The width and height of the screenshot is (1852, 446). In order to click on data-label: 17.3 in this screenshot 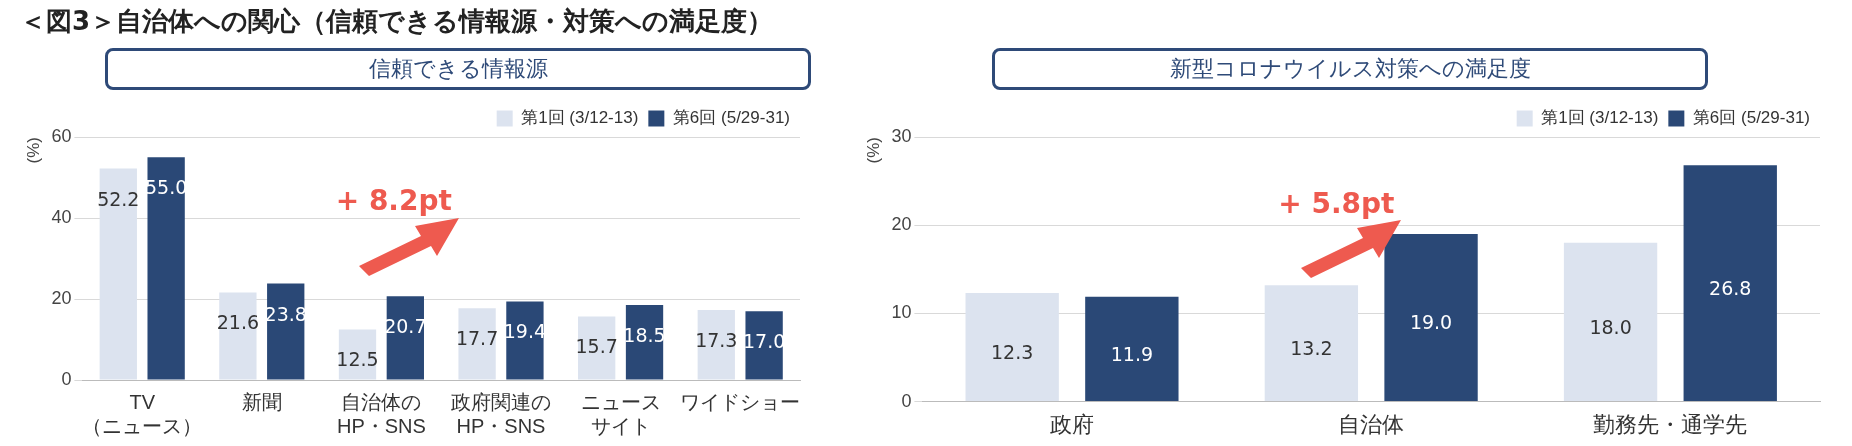, I will do `click(716, 339)`.